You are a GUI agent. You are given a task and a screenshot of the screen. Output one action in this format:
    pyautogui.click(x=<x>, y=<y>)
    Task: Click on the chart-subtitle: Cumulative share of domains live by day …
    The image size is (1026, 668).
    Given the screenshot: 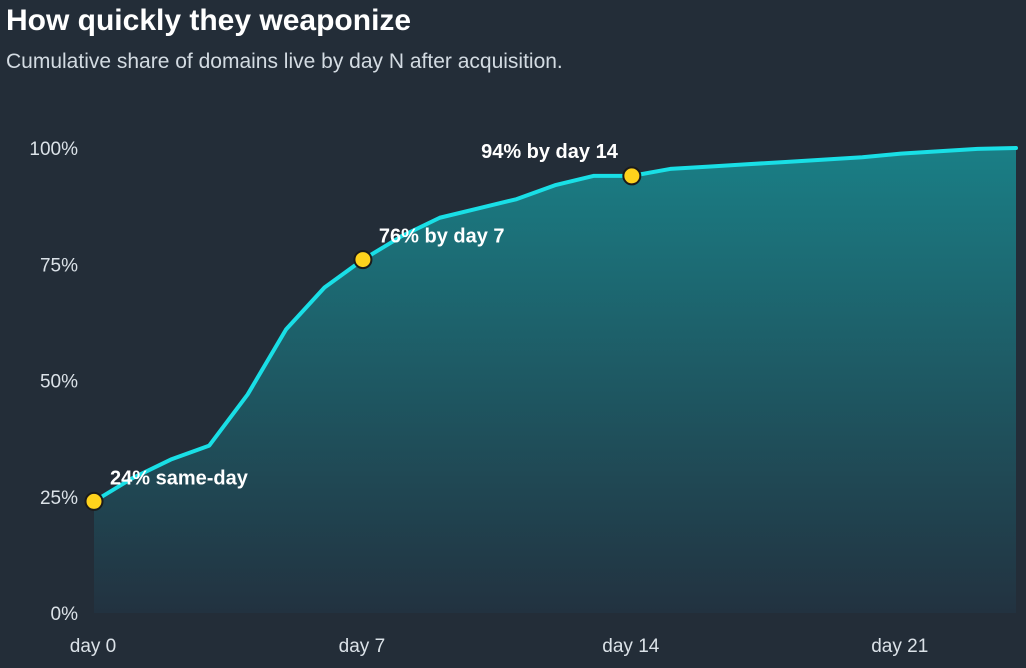 What is the action you would take?
    pyautogui.click(x=284, y=61)
    